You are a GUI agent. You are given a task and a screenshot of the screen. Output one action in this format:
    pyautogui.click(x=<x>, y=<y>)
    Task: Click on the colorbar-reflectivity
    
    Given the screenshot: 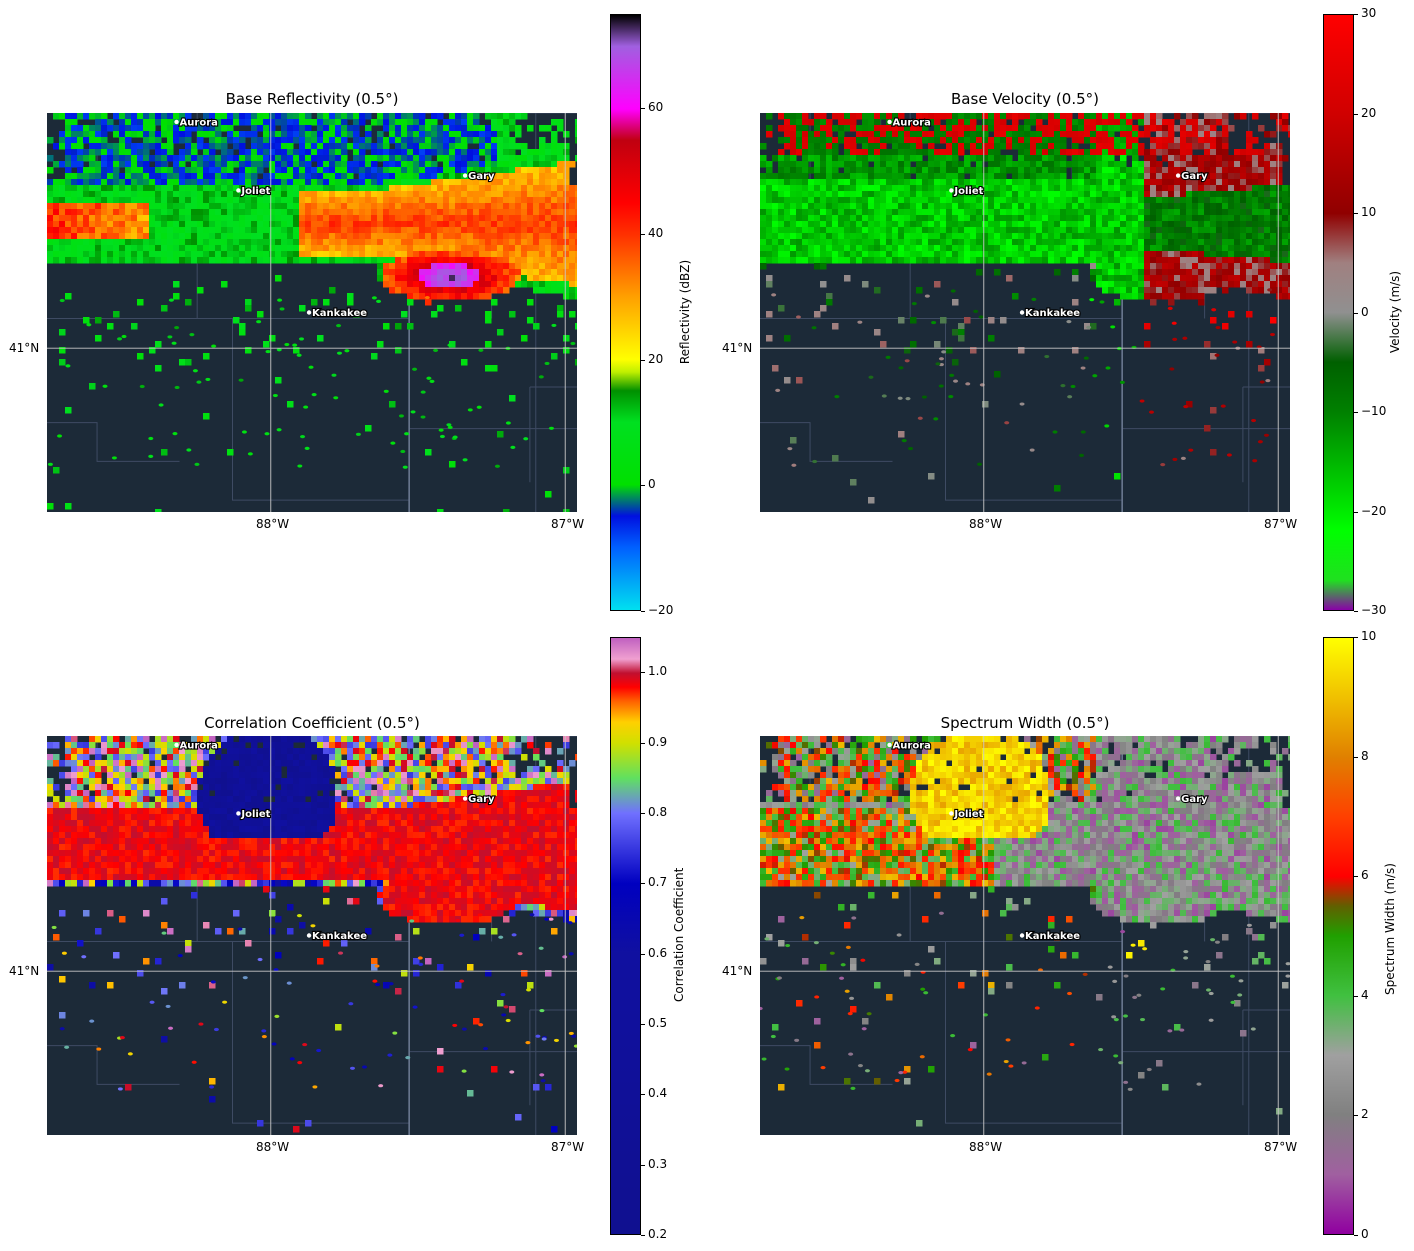 What is the action you would take?
    pyautogui.click(x=625, y=312)
    